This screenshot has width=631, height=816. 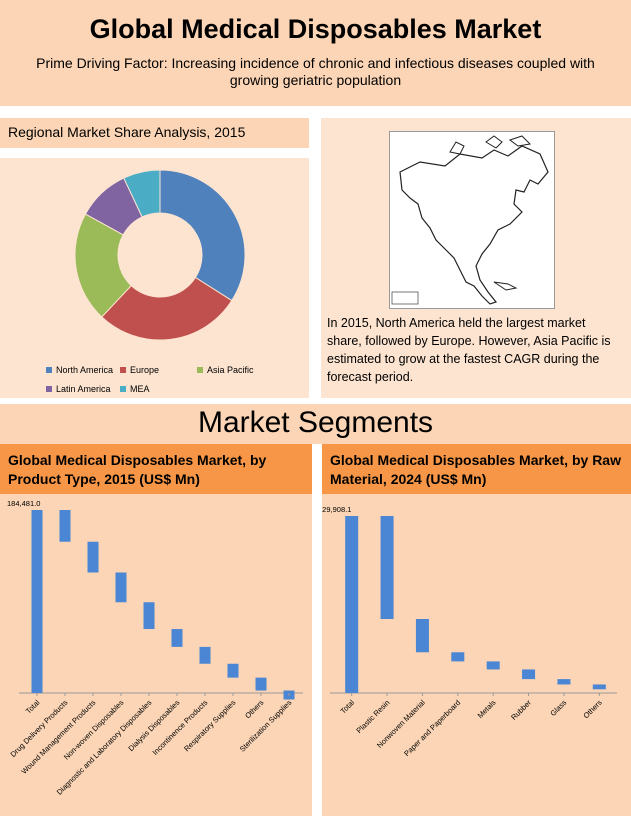 I want to click on regional-title: Regional Market Share Analysis, 2015, so click(x=127, y=132).